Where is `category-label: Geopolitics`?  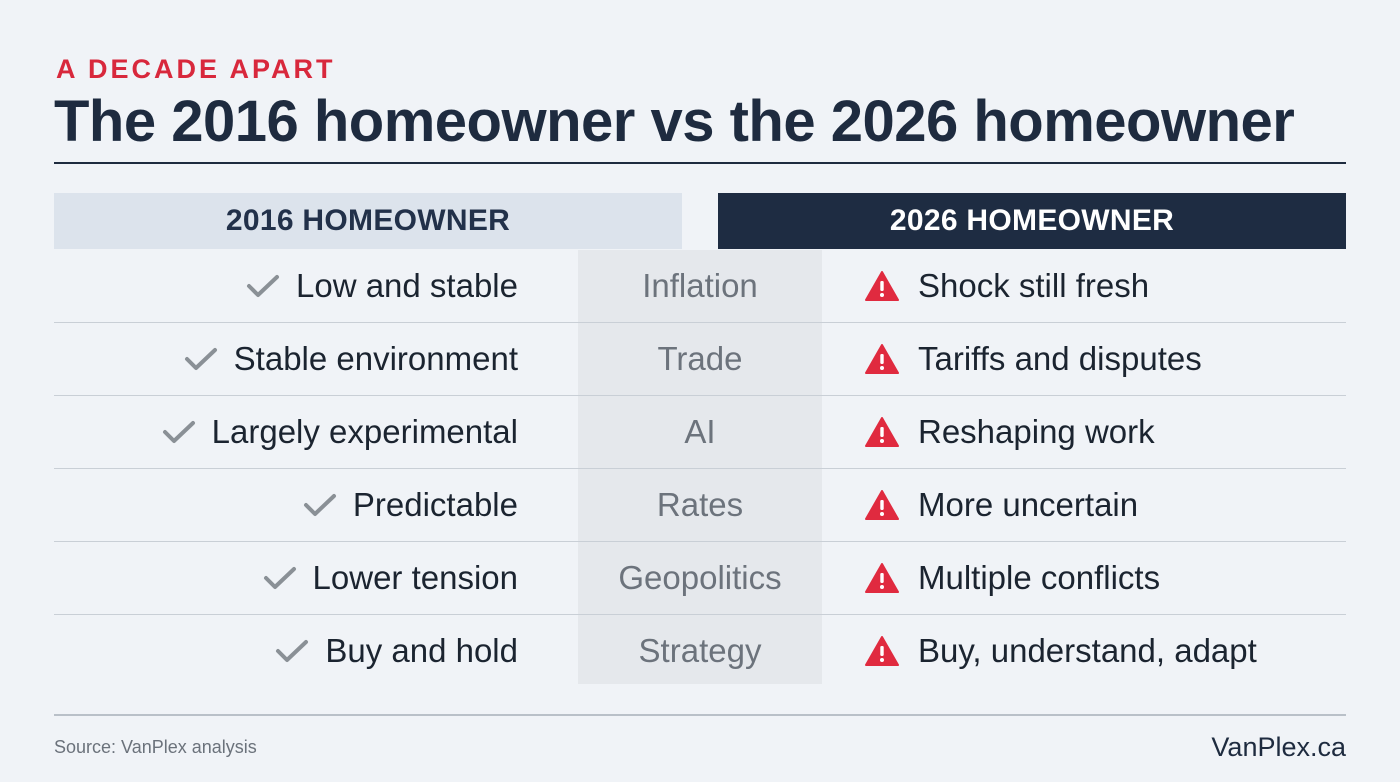
category-label: Geopolitics is located at coordinates (700, 577).